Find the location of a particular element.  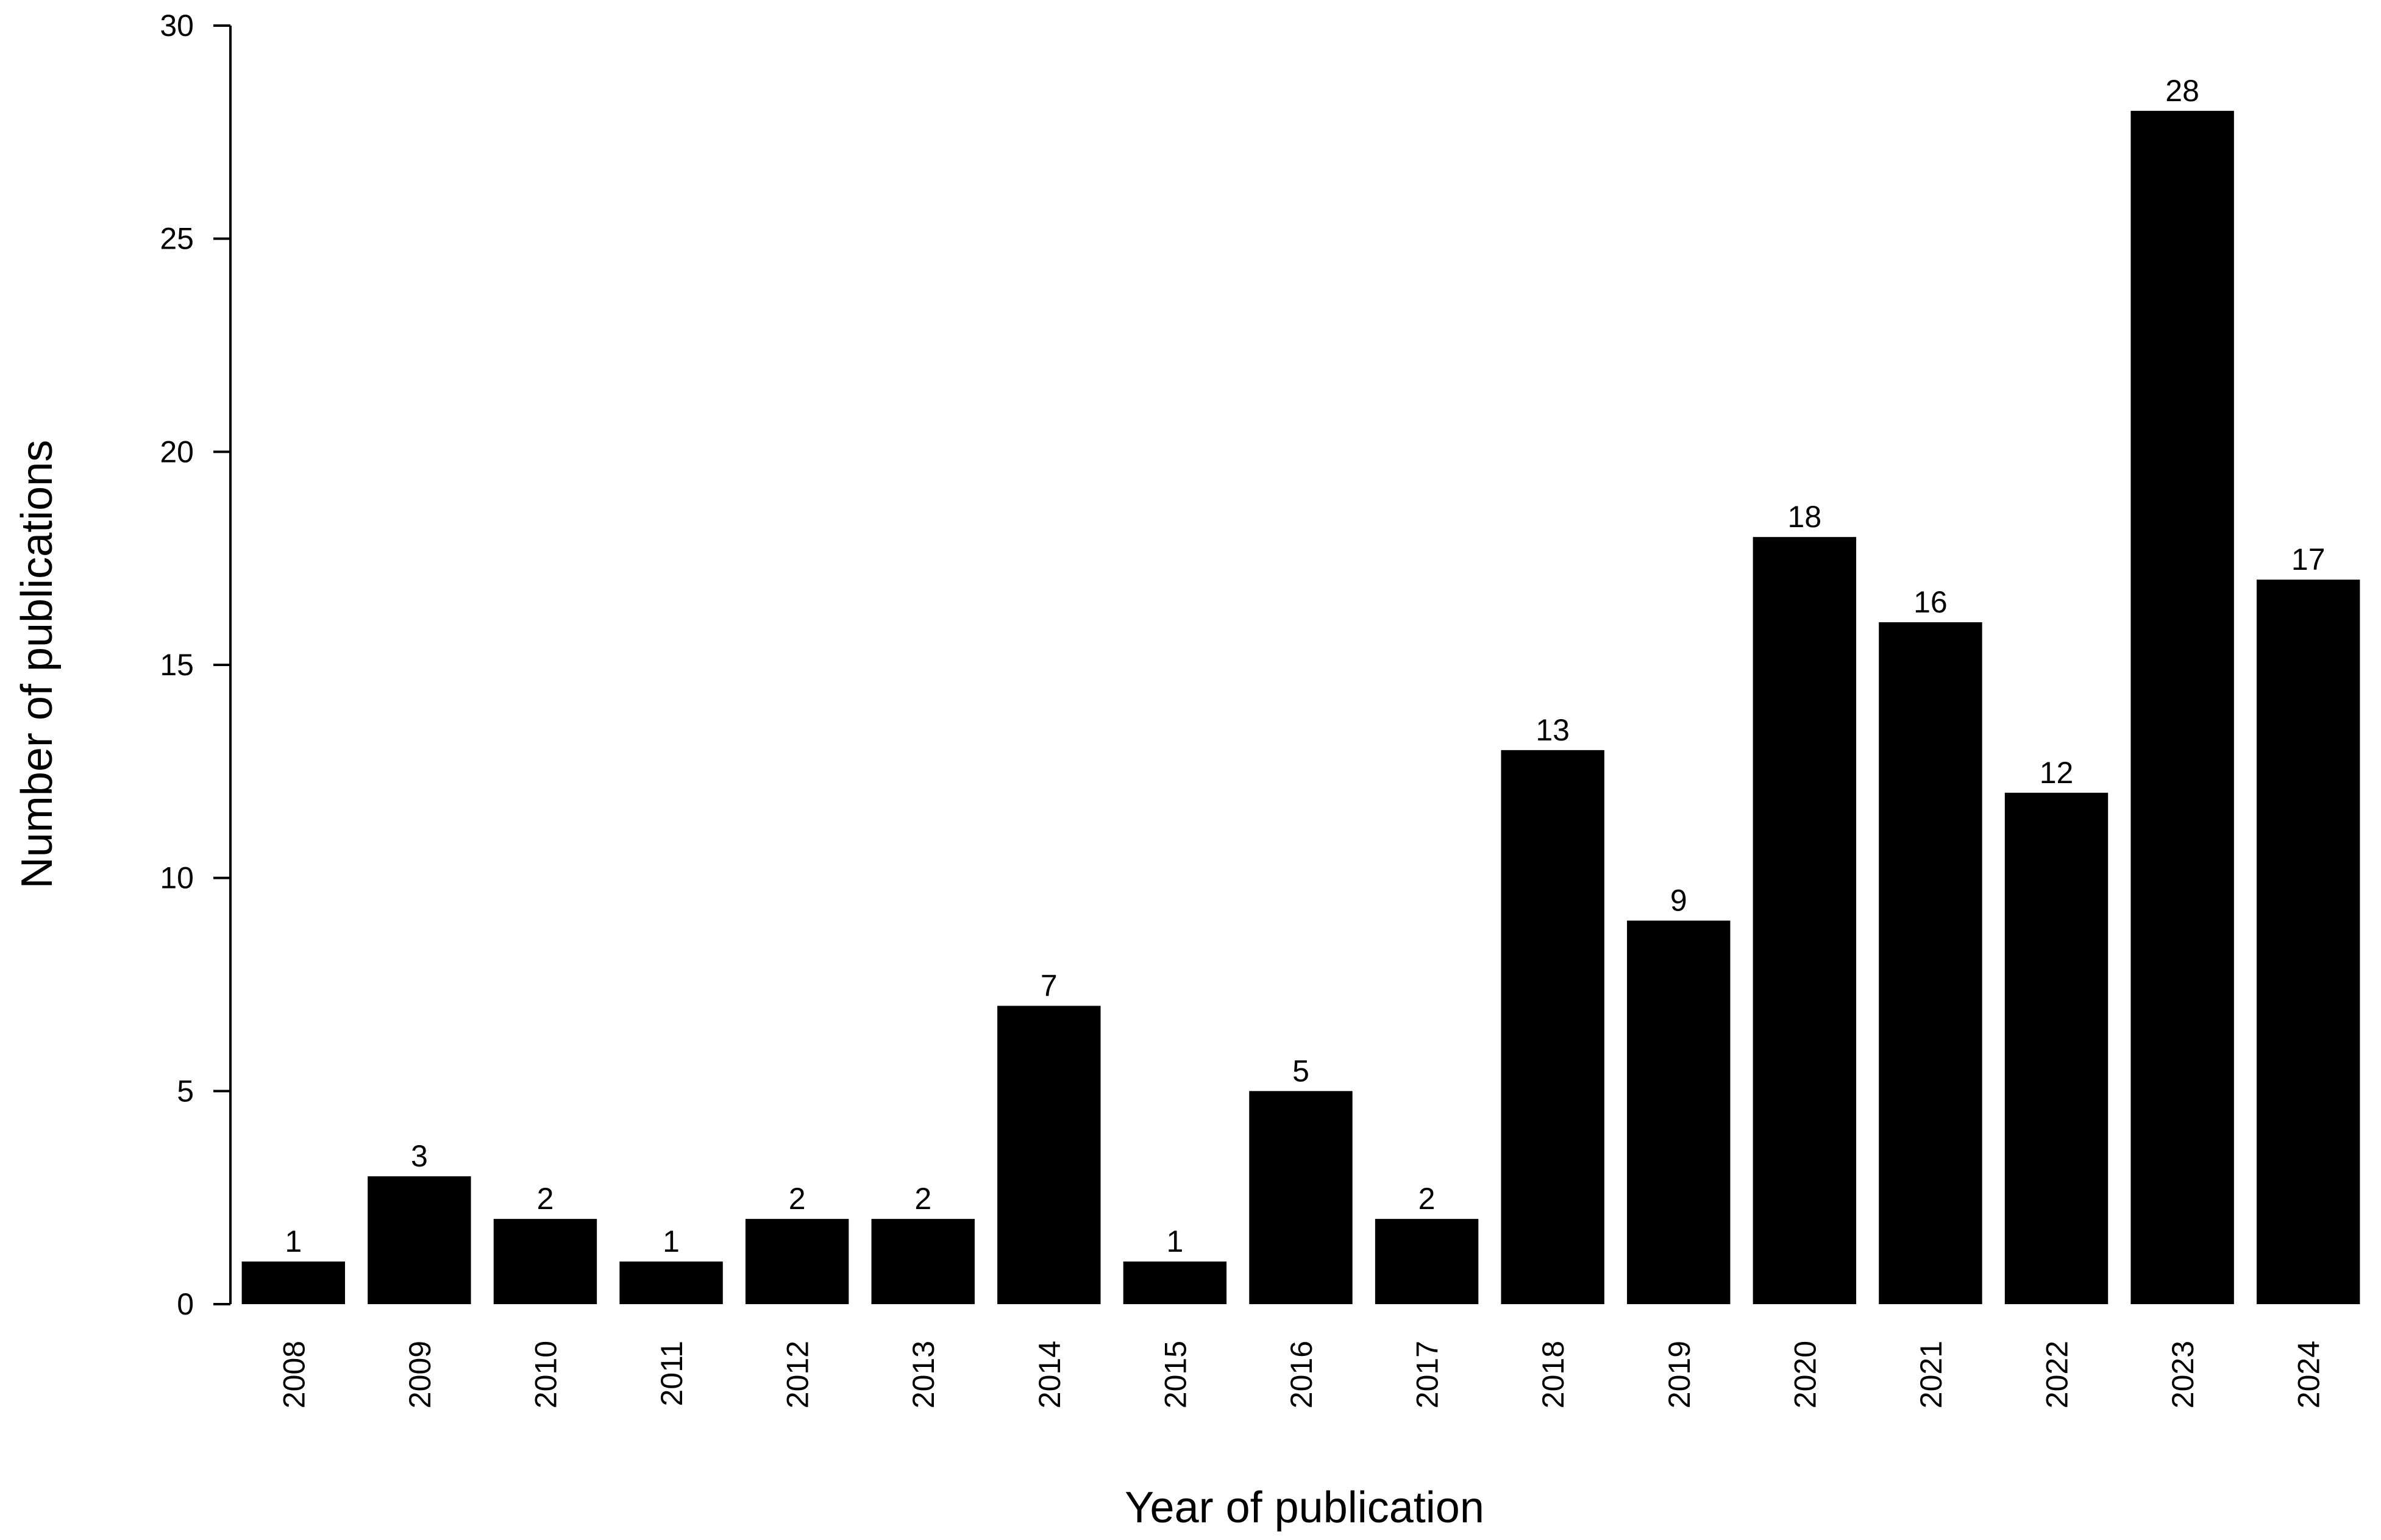

bar-value-label: 18 is located at coordinates (1805, 517).